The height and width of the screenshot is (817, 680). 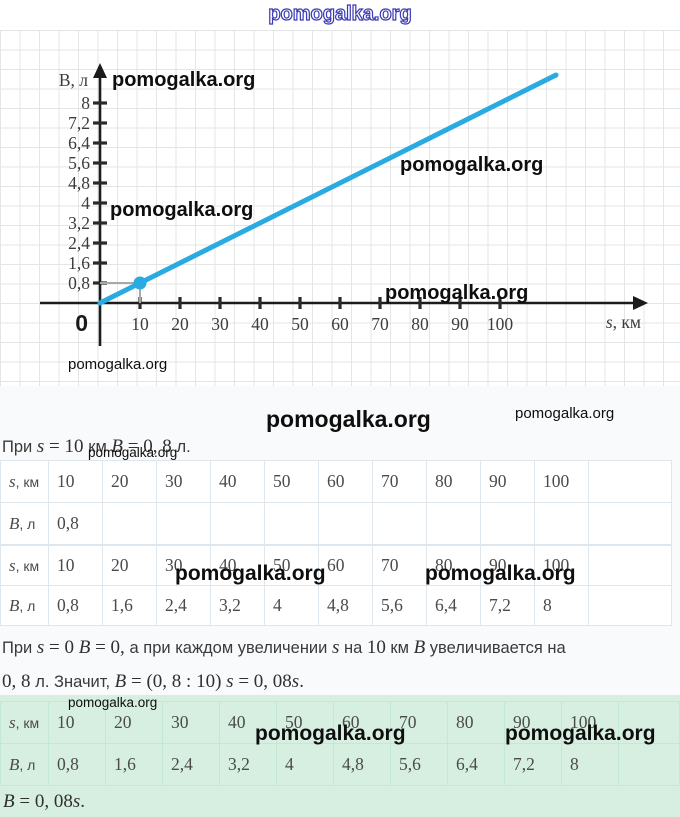 What do you see at coordinates (73, 80) in the screenshot?
I see `y-axis-title: В, л` at bounding box center [73, 80].